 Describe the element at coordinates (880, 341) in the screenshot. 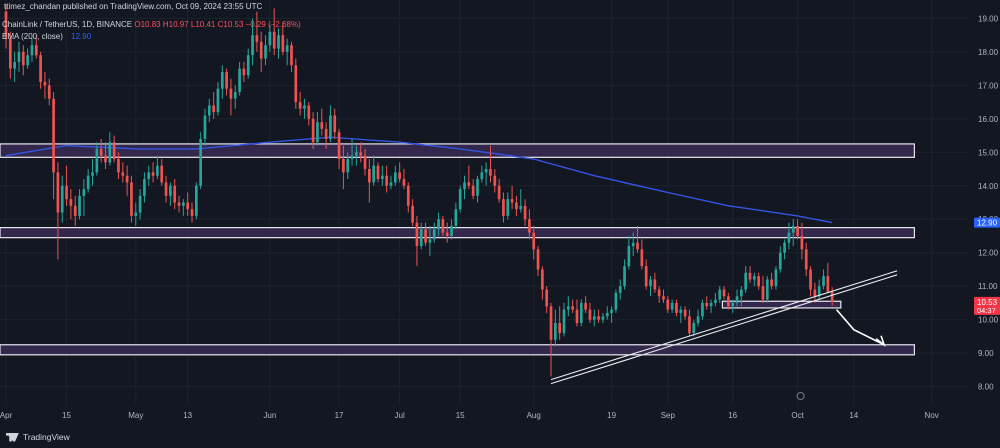

I see `arrow-head` at that location.